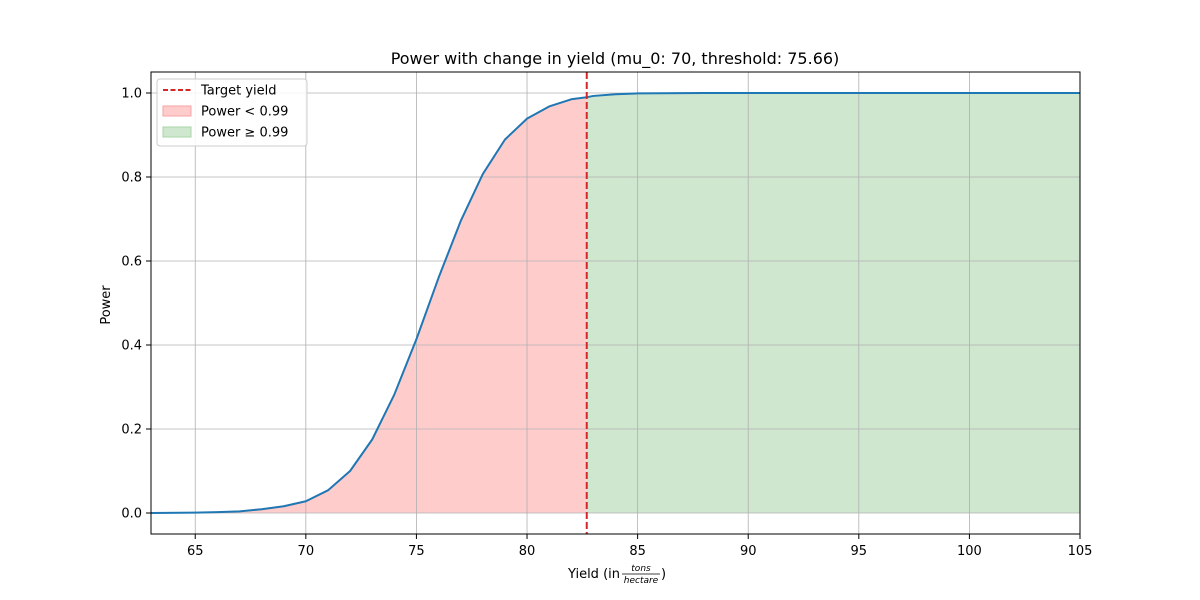 The height and width of the screenshot is (600, 1200). I want to click on x-tick-label: 75, so click(416, 551).